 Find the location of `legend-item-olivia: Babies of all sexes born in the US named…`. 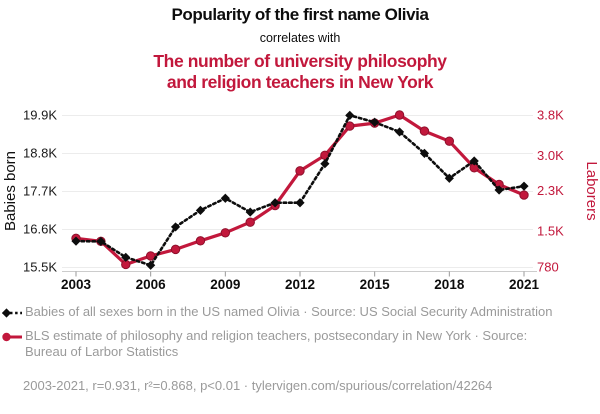

legend-item-olivia: Babies of all sexes born in the US named… is located at coordinates (297, 312).